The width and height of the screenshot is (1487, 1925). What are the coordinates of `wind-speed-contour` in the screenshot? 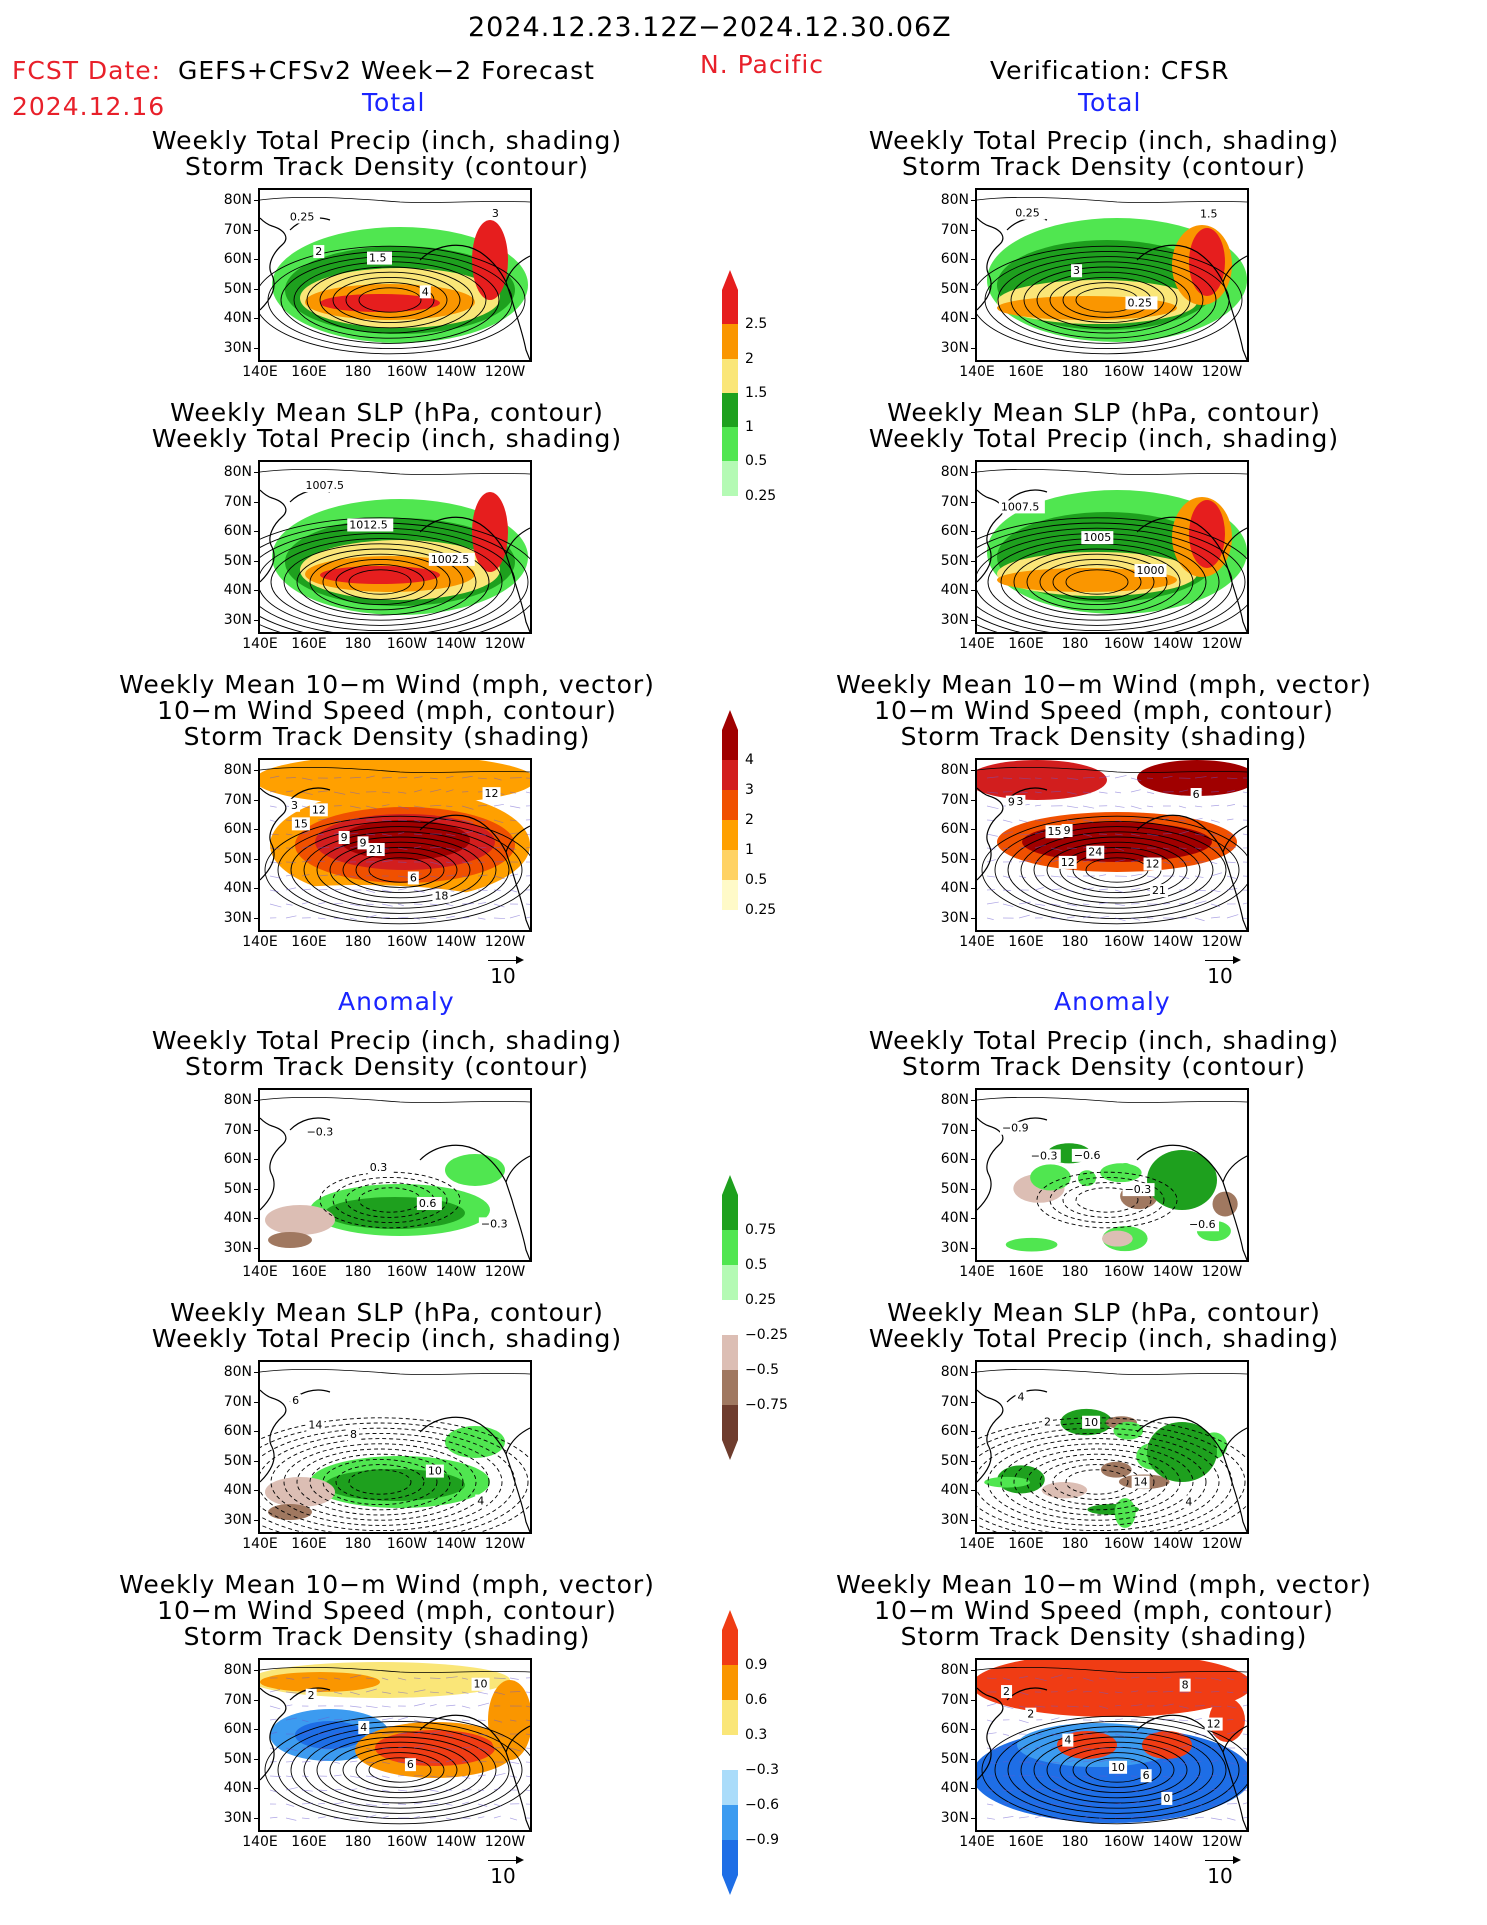 It's located at (400, 870).